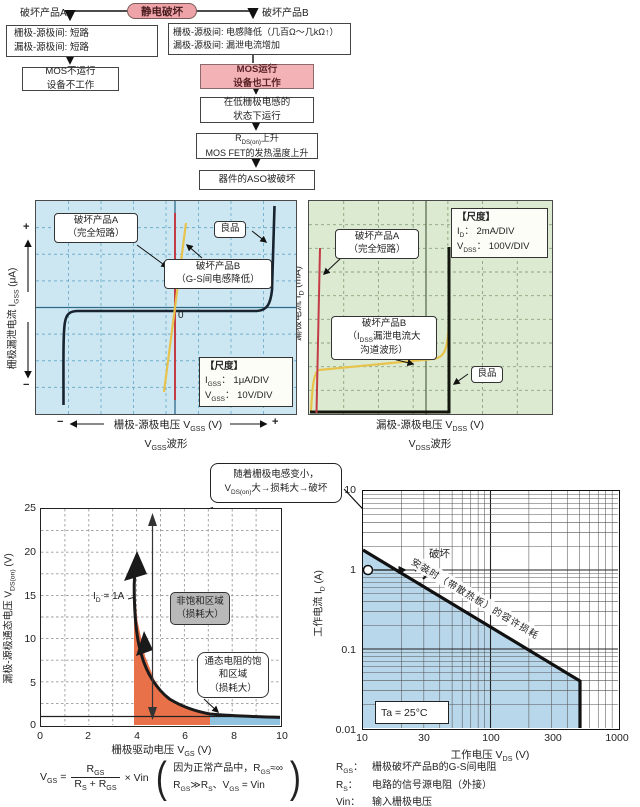 This screenshot has width=640, height=807. I want to click on gss-scale-line1: IGSS： 1μA/DIV, so click(237, 381).